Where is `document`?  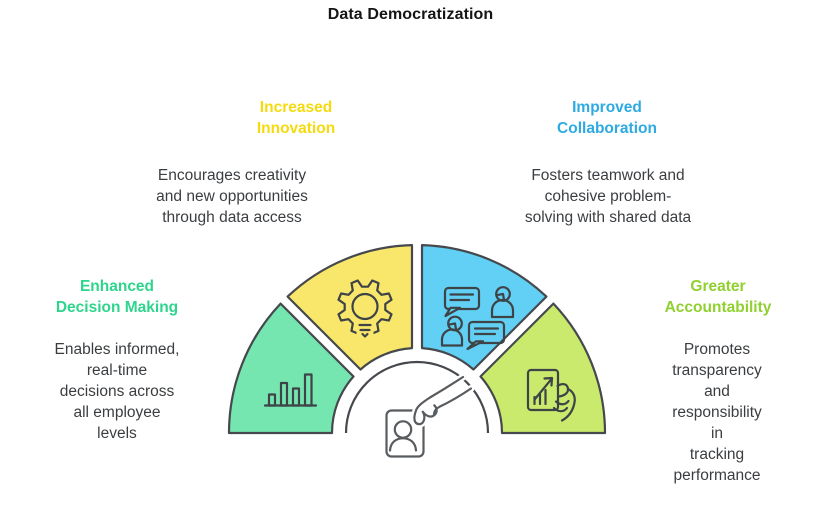
document is located at coordinates (543, 390).